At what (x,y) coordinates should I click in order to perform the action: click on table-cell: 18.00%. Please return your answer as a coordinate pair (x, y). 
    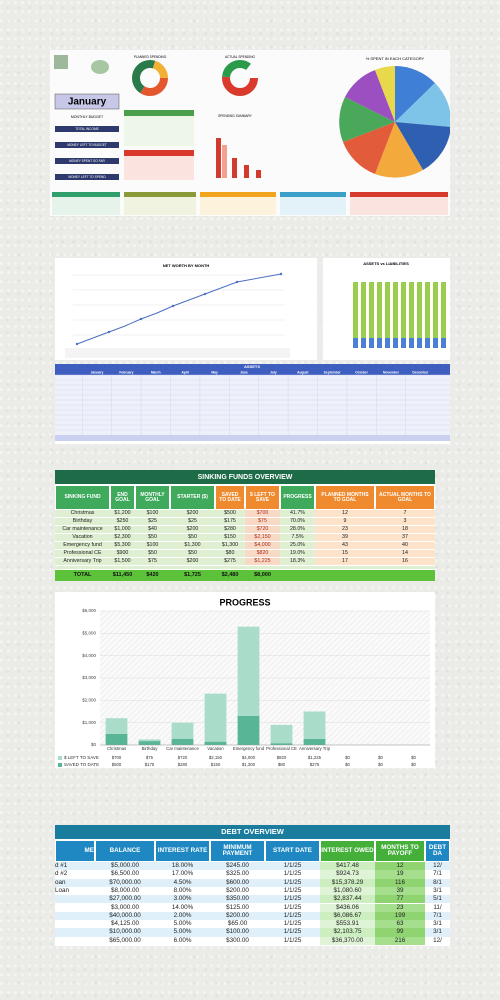
    Looking at the image, I should click on (182, 866).